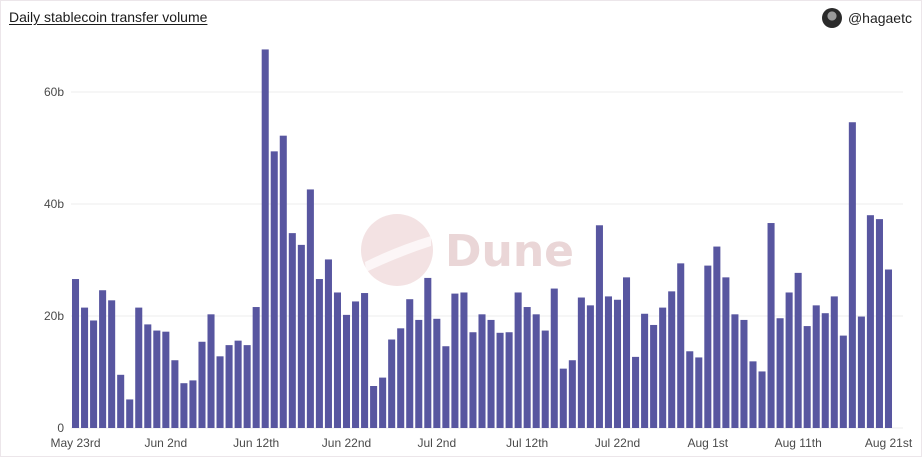 This screenshot has height=457, width=922. I want to click on y-axis-labels: 0 20b 40b 60b, so click(54, 260).